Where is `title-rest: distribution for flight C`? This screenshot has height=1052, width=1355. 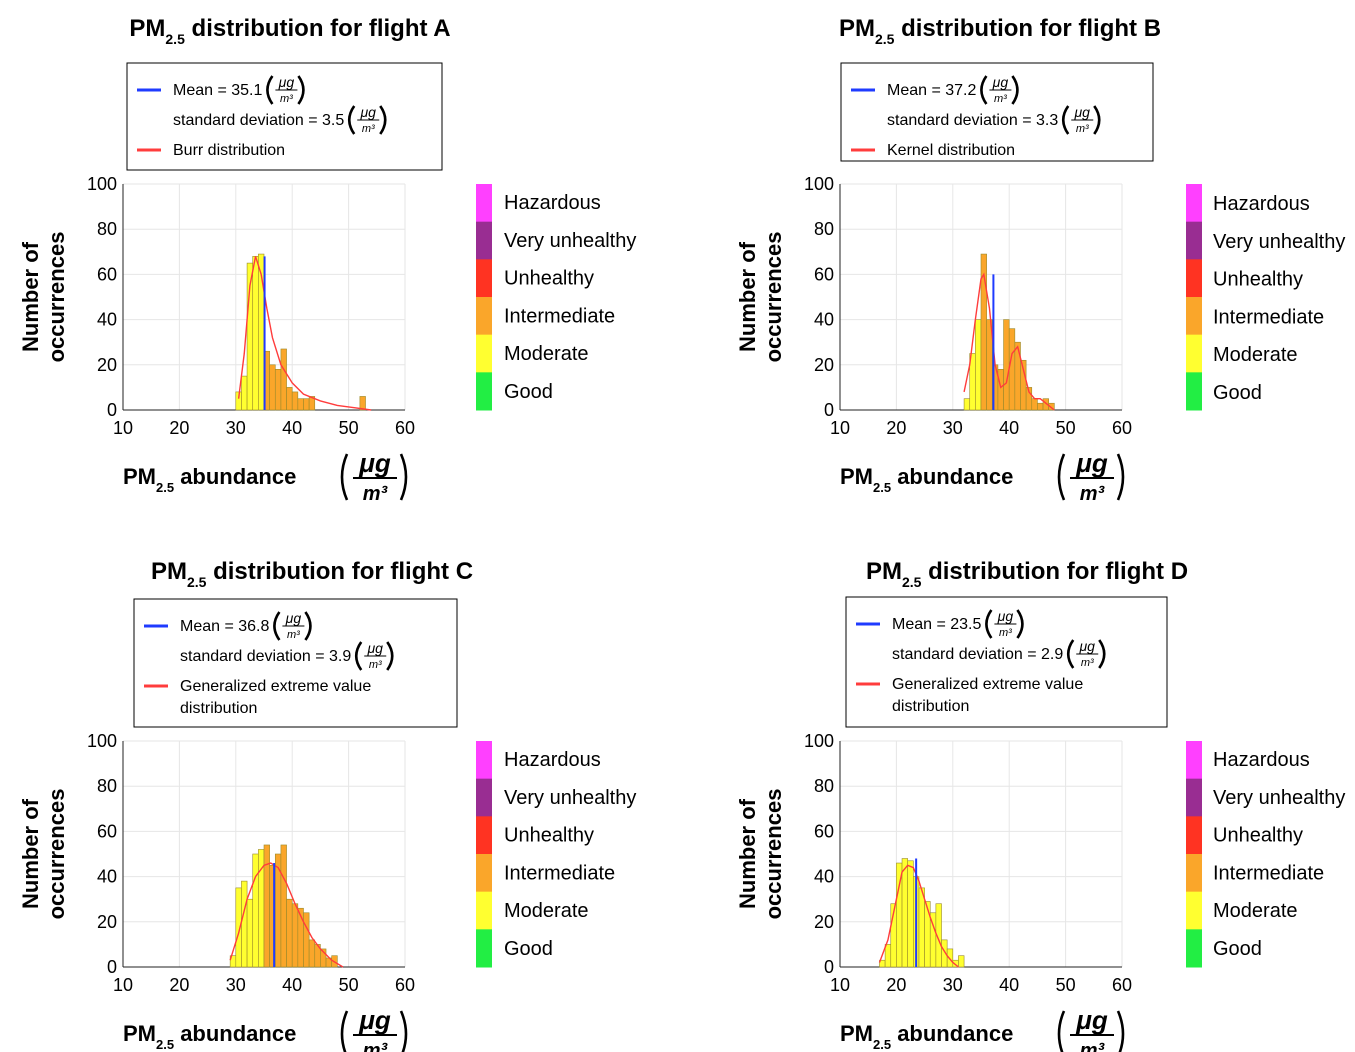 title-rest: distribution for flight C is located at coordinates (339, 571).